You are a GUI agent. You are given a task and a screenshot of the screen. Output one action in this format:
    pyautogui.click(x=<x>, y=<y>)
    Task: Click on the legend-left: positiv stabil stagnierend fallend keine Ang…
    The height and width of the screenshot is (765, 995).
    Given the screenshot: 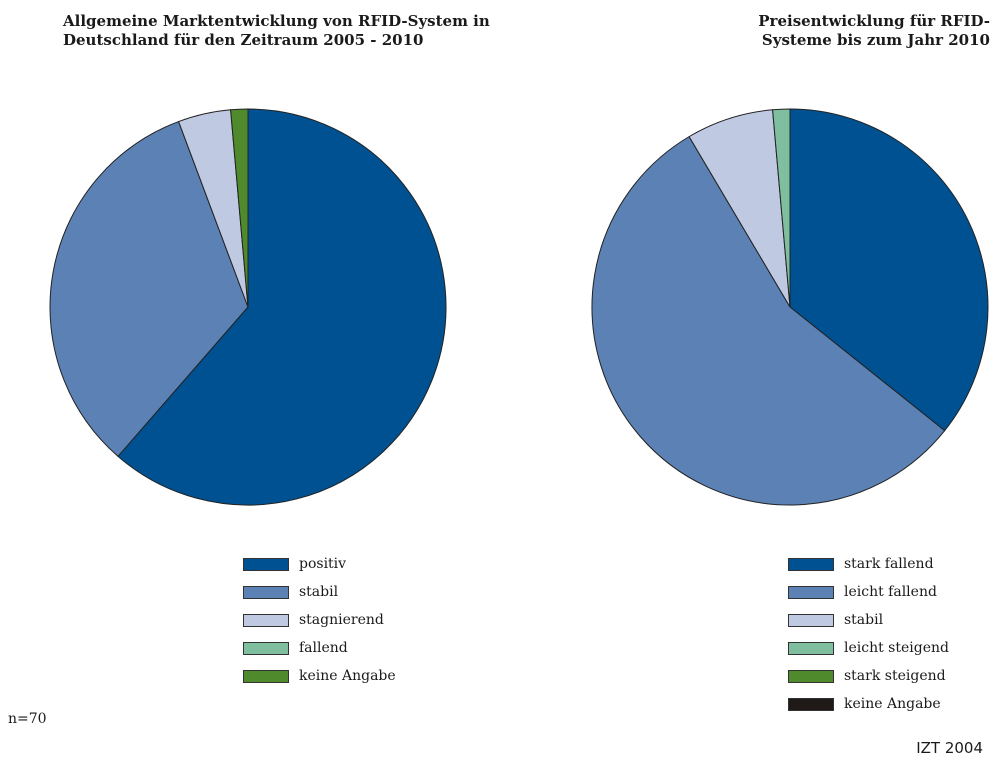 What is the action you would take?
    pyautogui.click(x=319, y=620)
    